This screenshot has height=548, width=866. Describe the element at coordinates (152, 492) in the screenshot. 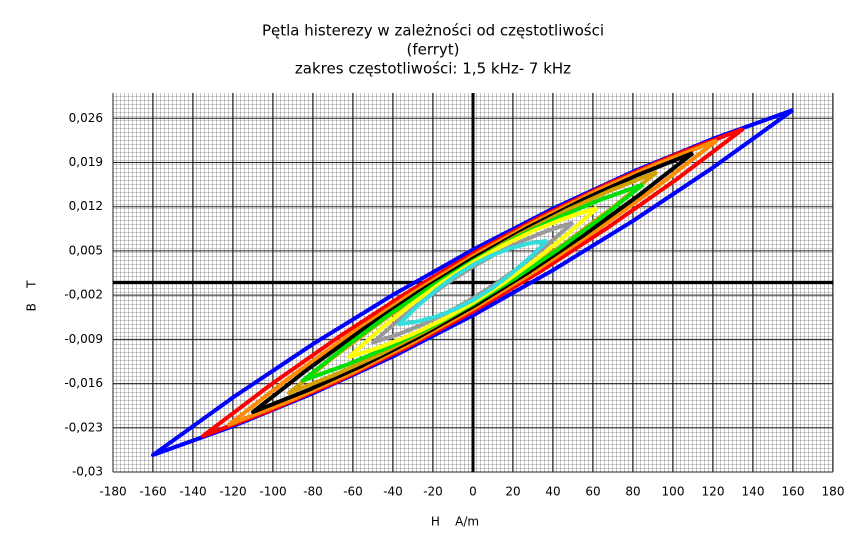

I see `x-tick-label: -160` at that location.